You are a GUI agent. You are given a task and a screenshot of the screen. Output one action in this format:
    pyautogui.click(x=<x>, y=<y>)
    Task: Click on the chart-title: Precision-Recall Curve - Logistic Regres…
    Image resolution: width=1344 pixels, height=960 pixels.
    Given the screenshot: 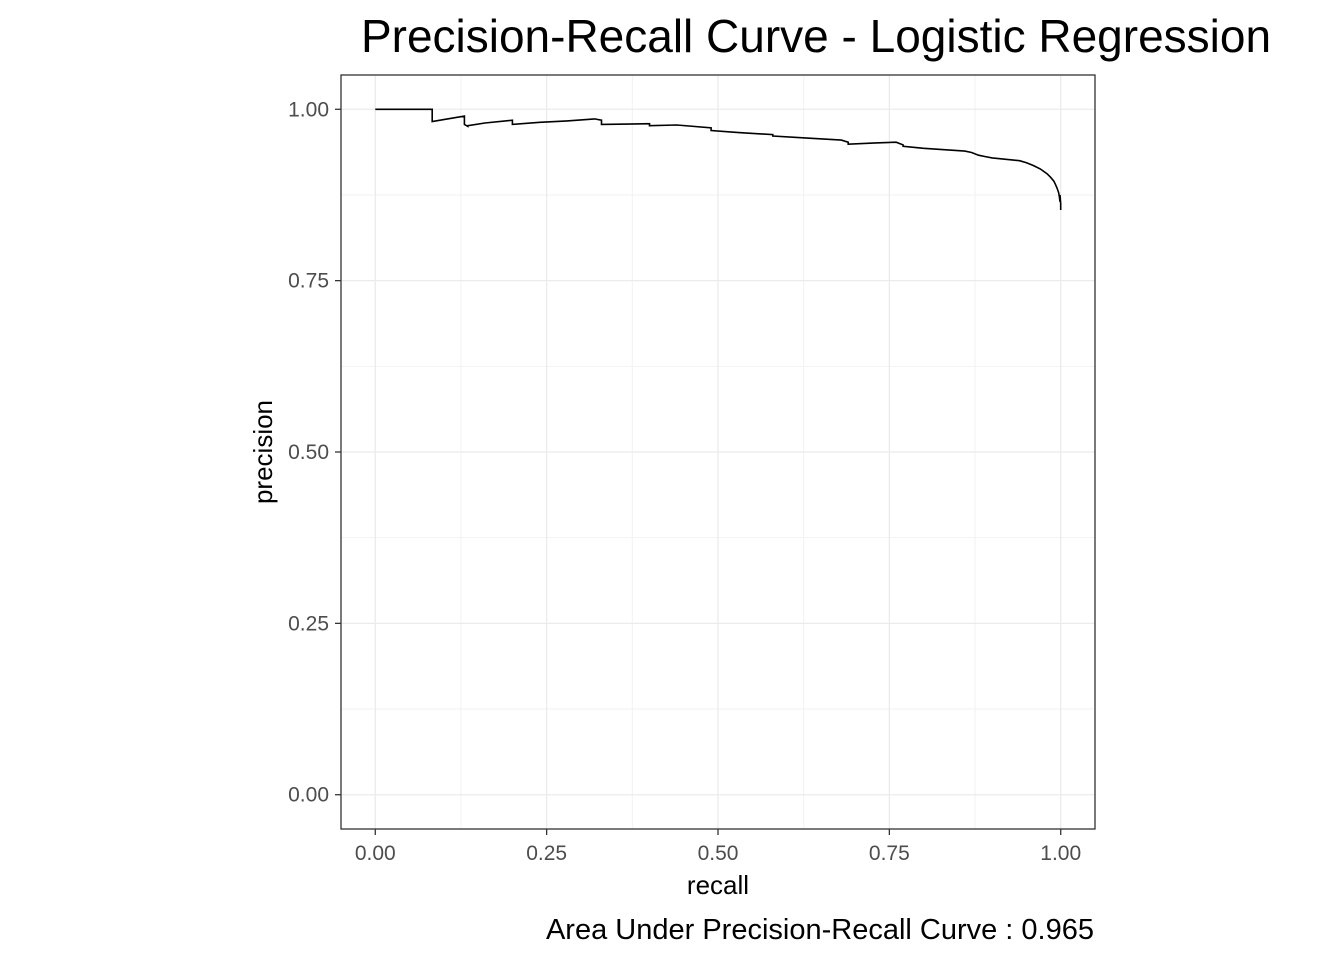 What is the action you would take?
    pyautogui.click(x=816, y=36)
    